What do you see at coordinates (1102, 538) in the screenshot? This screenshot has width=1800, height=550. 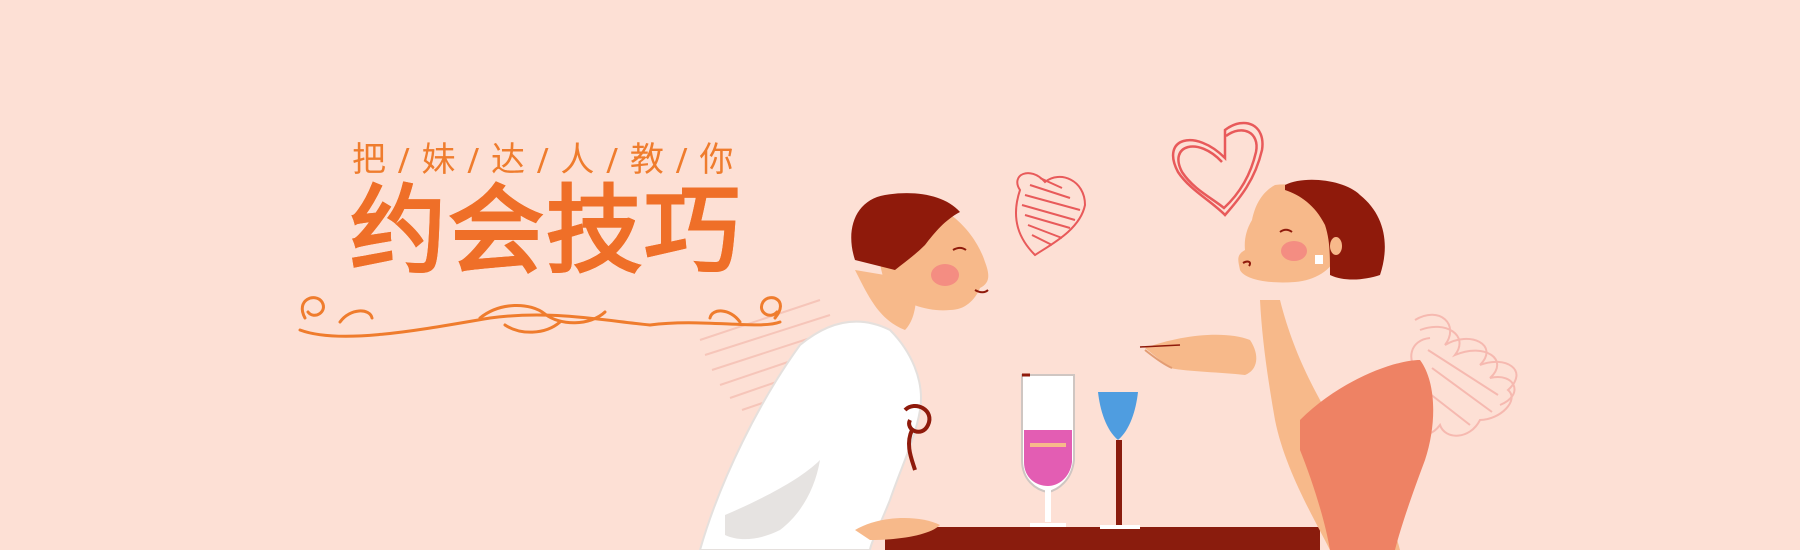 I see `table` at bounding box center [1102, 538].